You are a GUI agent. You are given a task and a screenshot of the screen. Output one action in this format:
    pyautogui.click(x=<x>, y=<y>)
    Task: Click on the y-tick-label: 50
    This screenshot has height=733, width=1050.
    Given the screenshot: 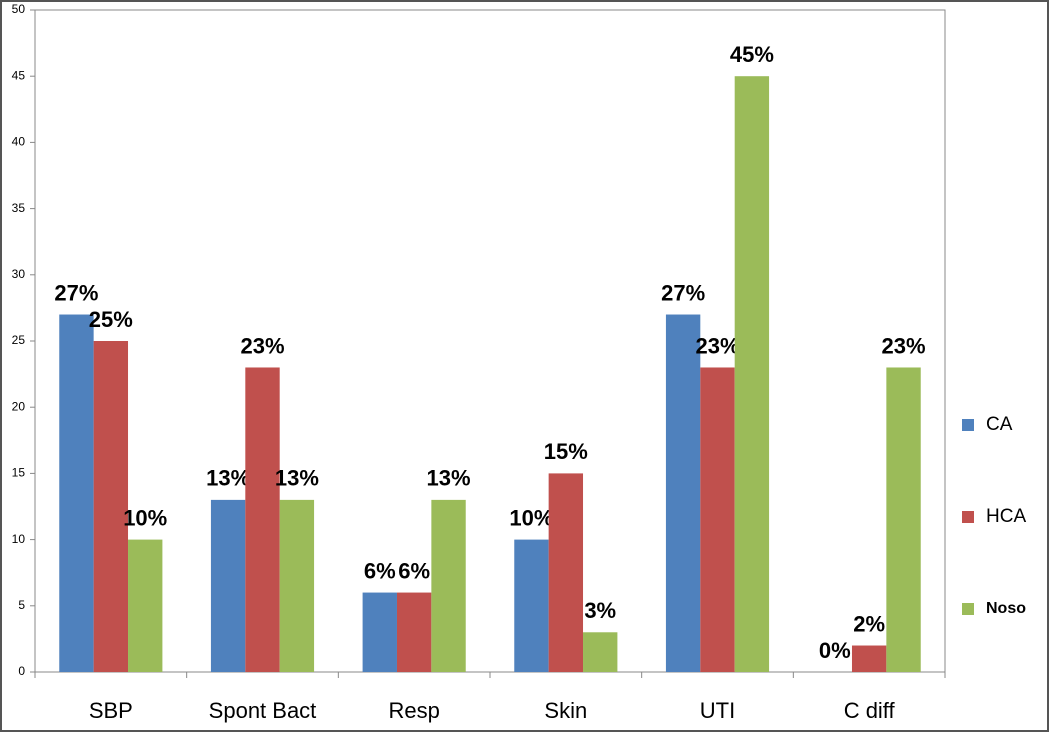 What is the action you would take?
    pyautogui.click(x=19, y=9)
    